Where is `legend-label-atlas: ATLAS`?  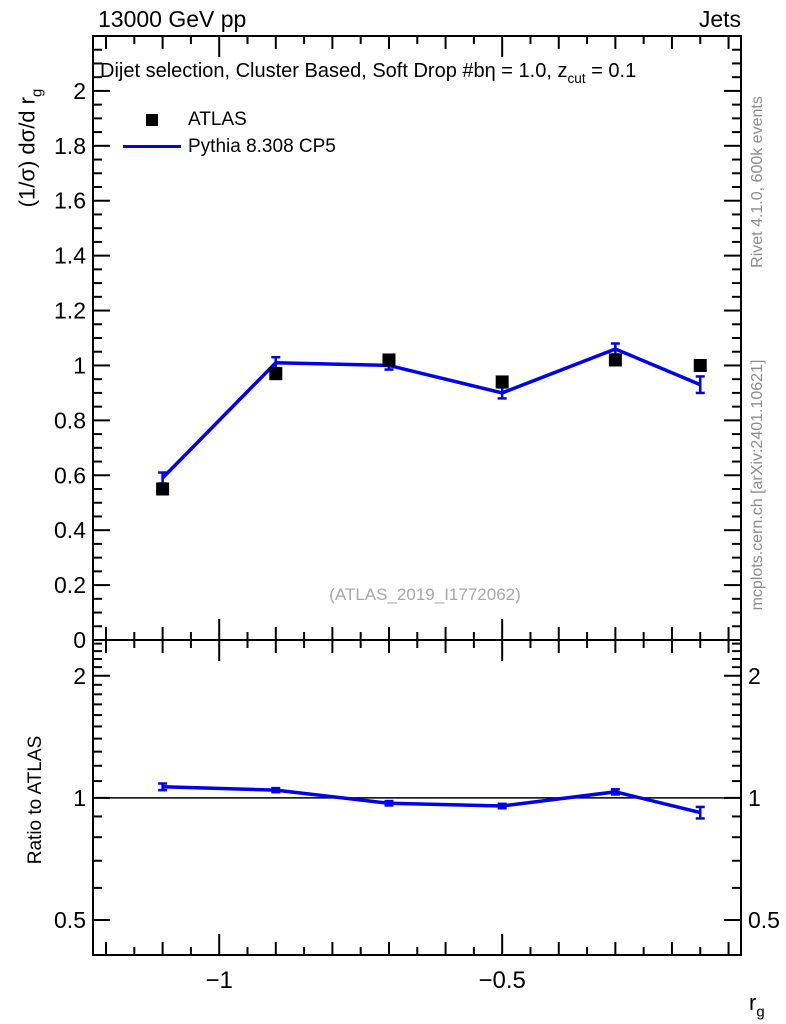 legend-label-atlas: ATLAS is located at coordinates (217, 119).